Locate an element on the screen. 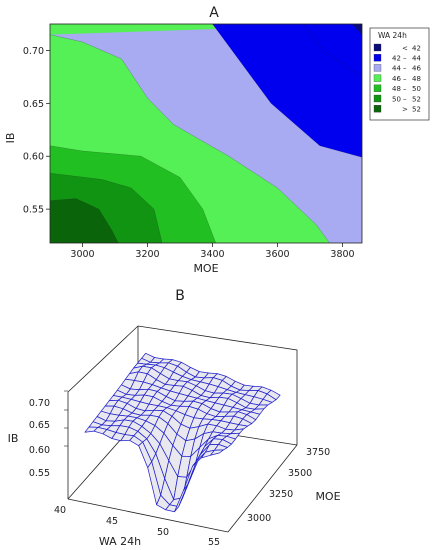 This screenshot has width=435, height=550. surface-x-tick-label: 50 is located at coordinates (163, 532).